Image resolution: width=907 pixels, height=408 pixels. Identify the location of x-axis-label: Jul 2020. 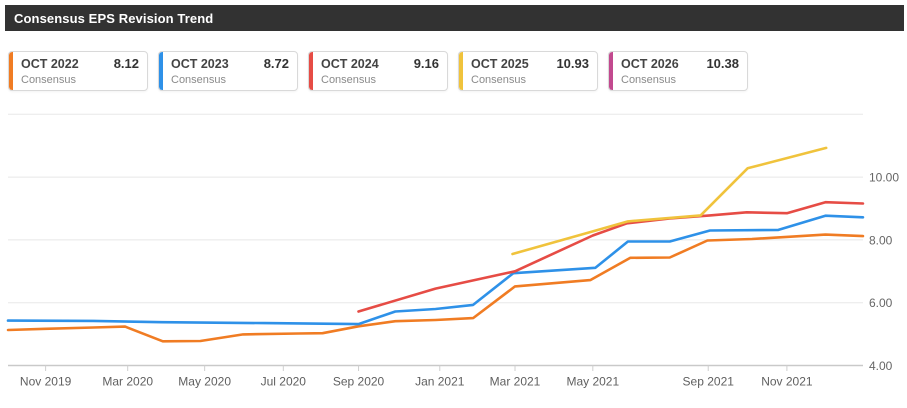
(284, 382).